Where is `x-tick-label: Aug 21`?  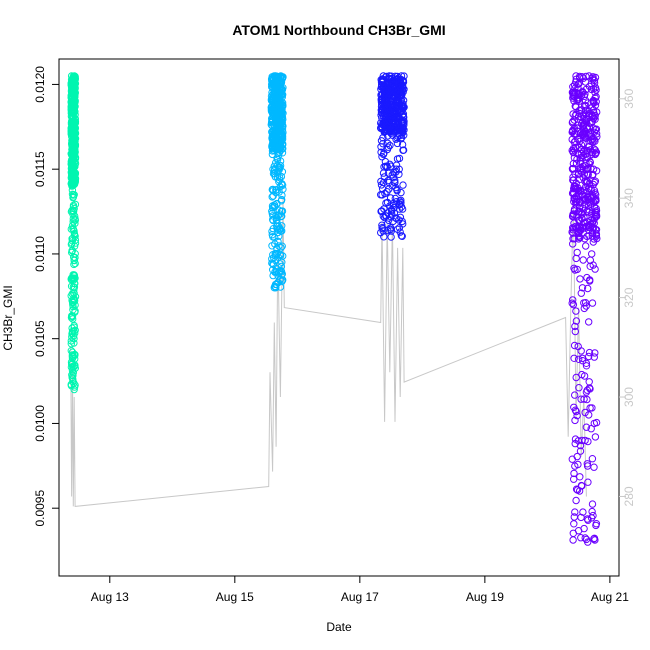
x-tick-label: Aug 21 is located at coordinates (610, 597).